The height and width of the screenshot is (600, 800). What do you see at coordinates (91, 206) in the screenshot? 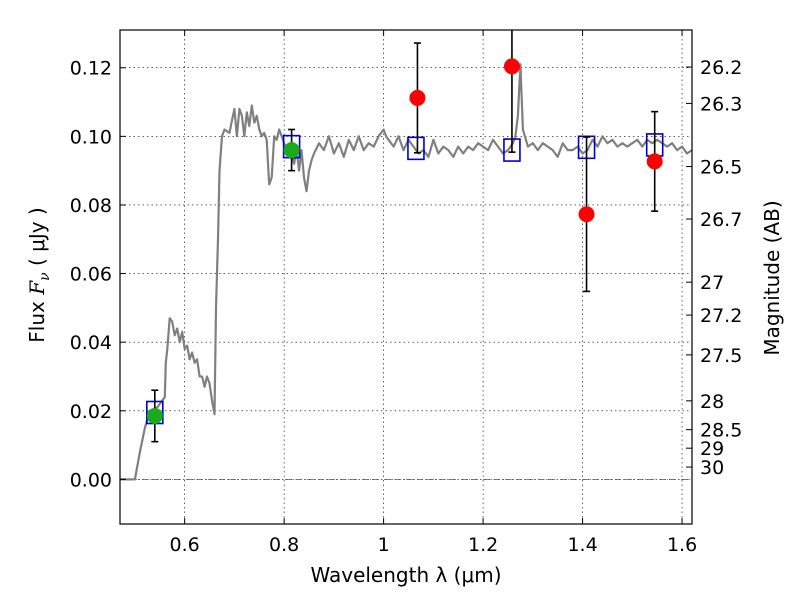
I see `y-tick-label: 0.08` at bounding box center [91, 206].